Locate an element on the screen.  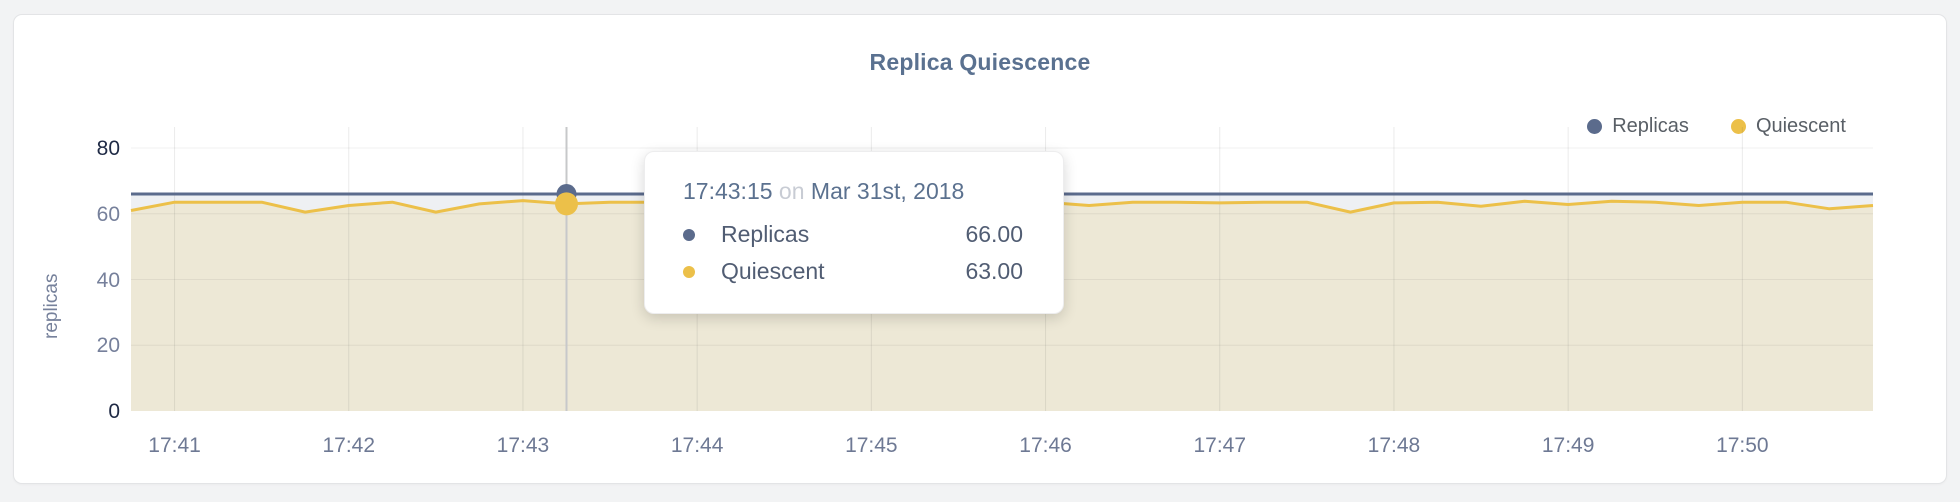
tooltip-date: Mar 31st, 2018 is located at coordinates (887, 191).